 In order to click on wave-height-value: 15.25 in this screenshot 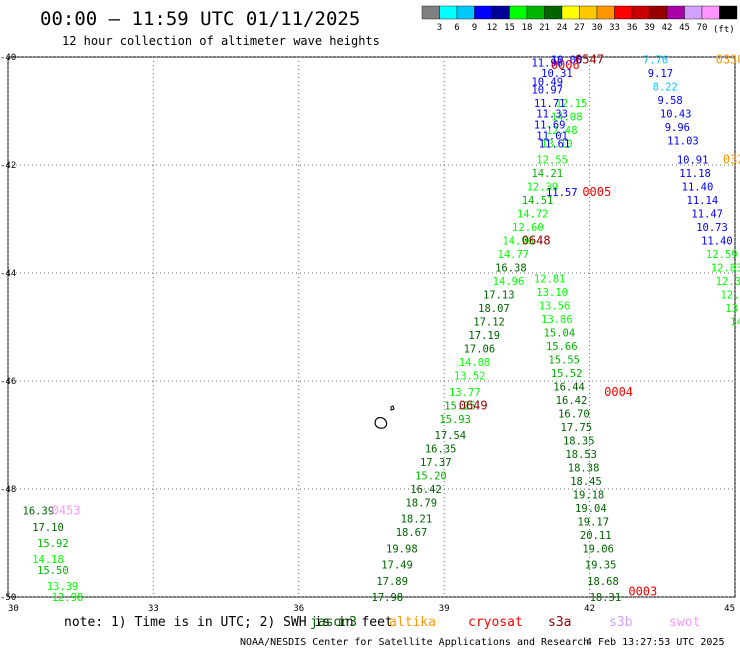, I will do `click(460, 406)`.